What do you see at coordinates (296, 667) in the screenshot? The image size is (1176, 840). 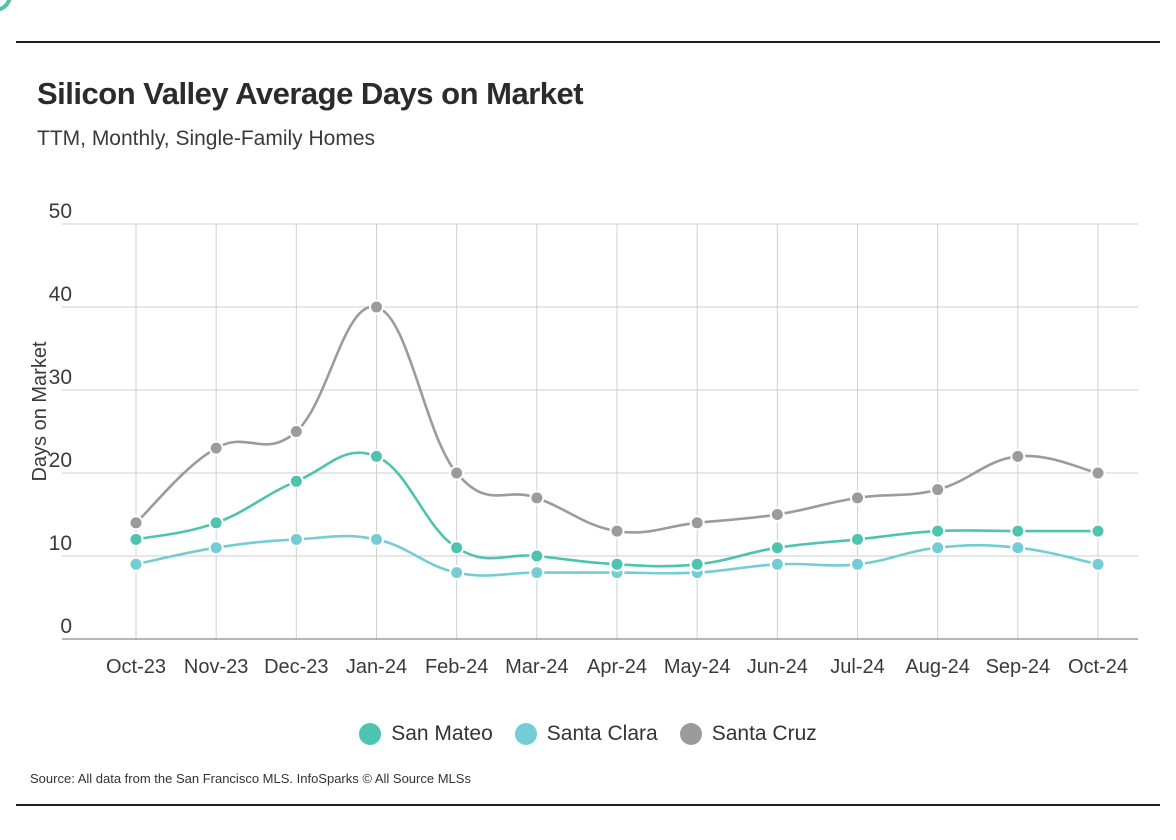 I see `x-tick-label: Dec-23` at bounding box center [296, 667].